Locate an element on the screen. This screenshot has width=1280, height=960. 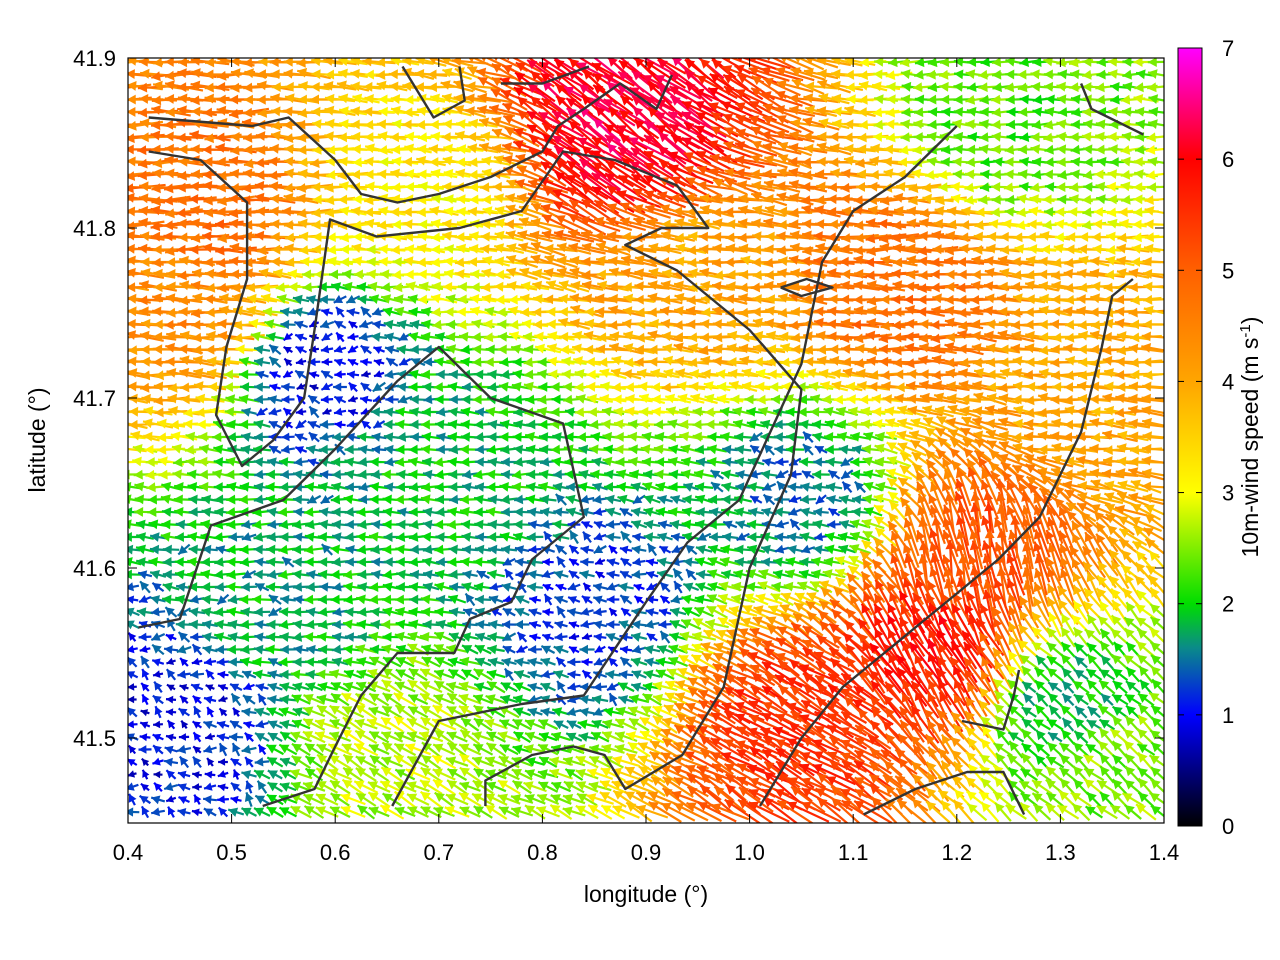
x-axis-title: longitude (°) is located at coordinates (646, 894).